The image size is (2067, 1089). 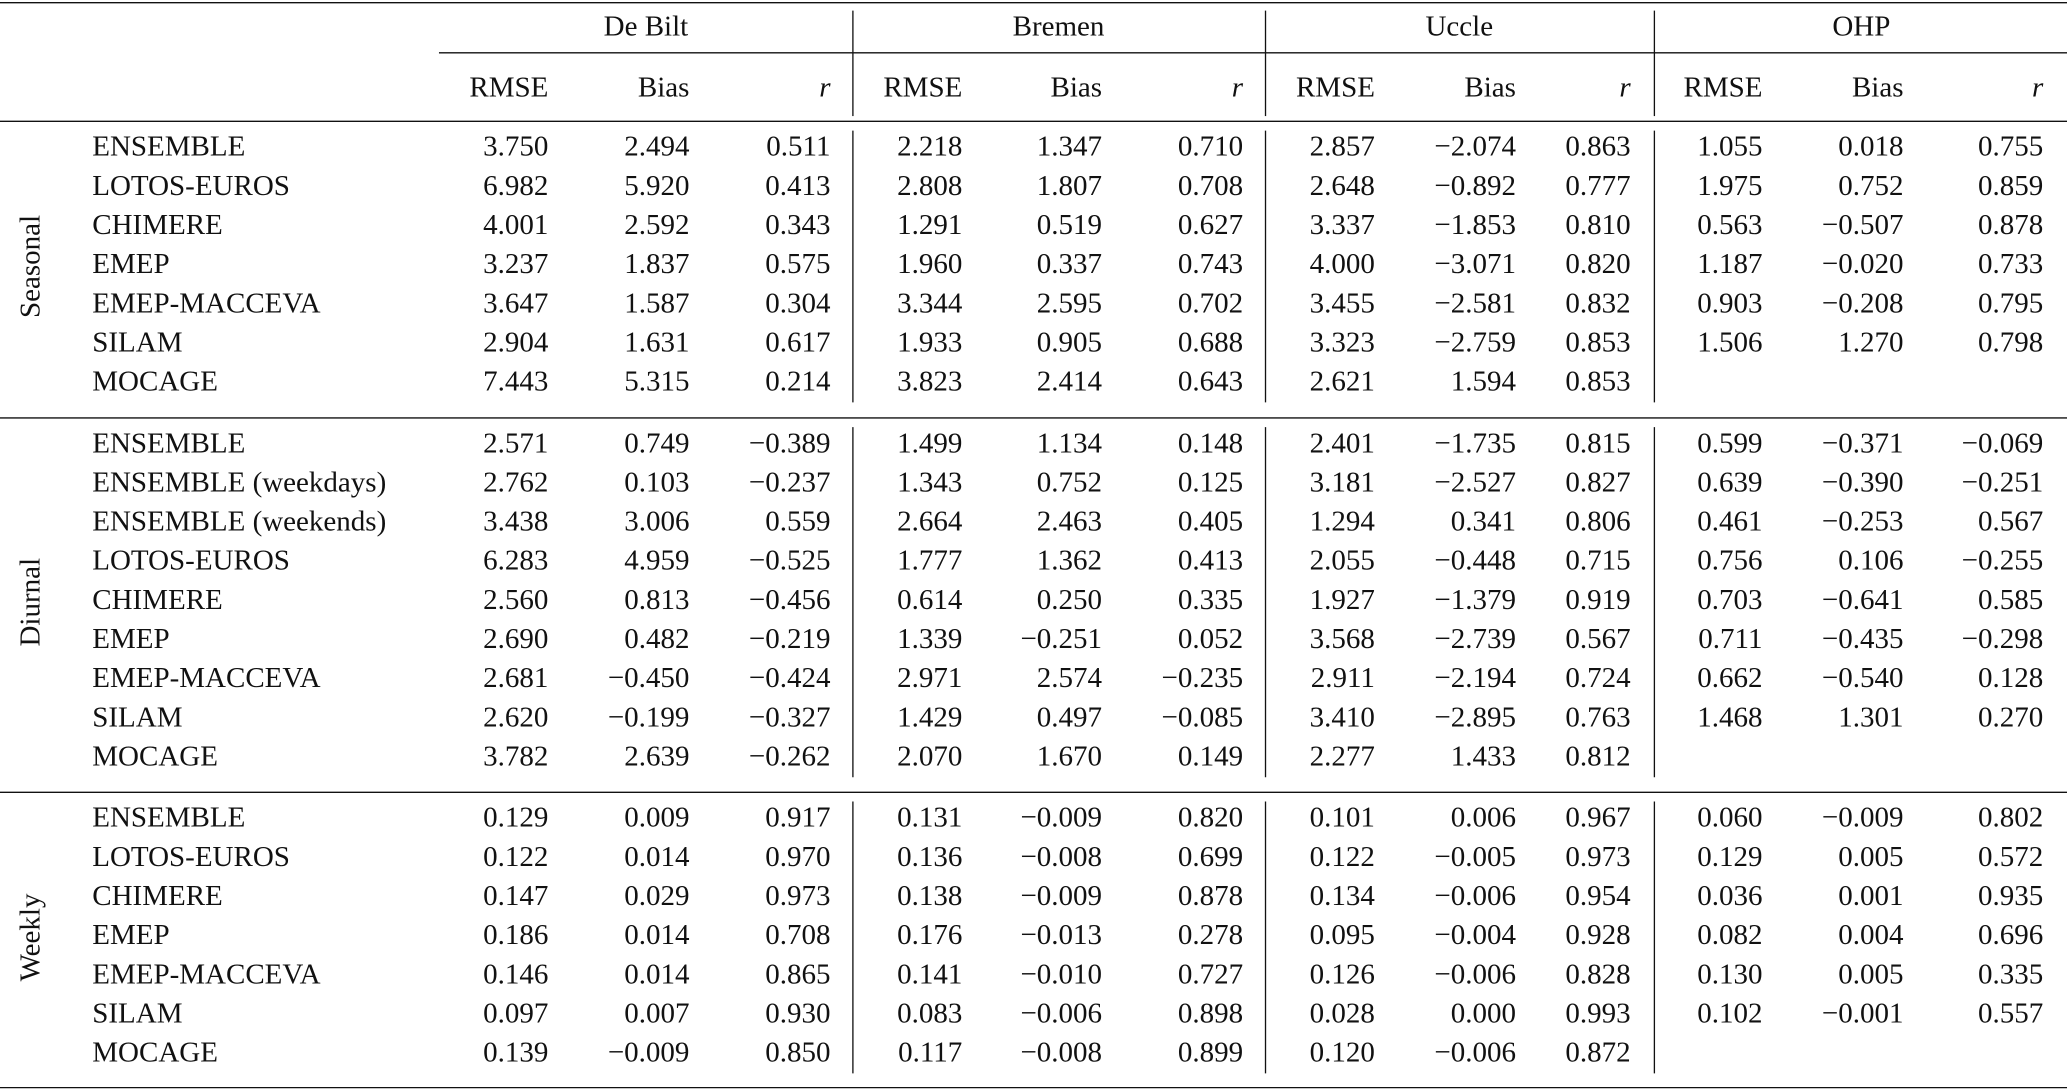 I want to click on cell-value: 2.664, so click(x=930, y=522).